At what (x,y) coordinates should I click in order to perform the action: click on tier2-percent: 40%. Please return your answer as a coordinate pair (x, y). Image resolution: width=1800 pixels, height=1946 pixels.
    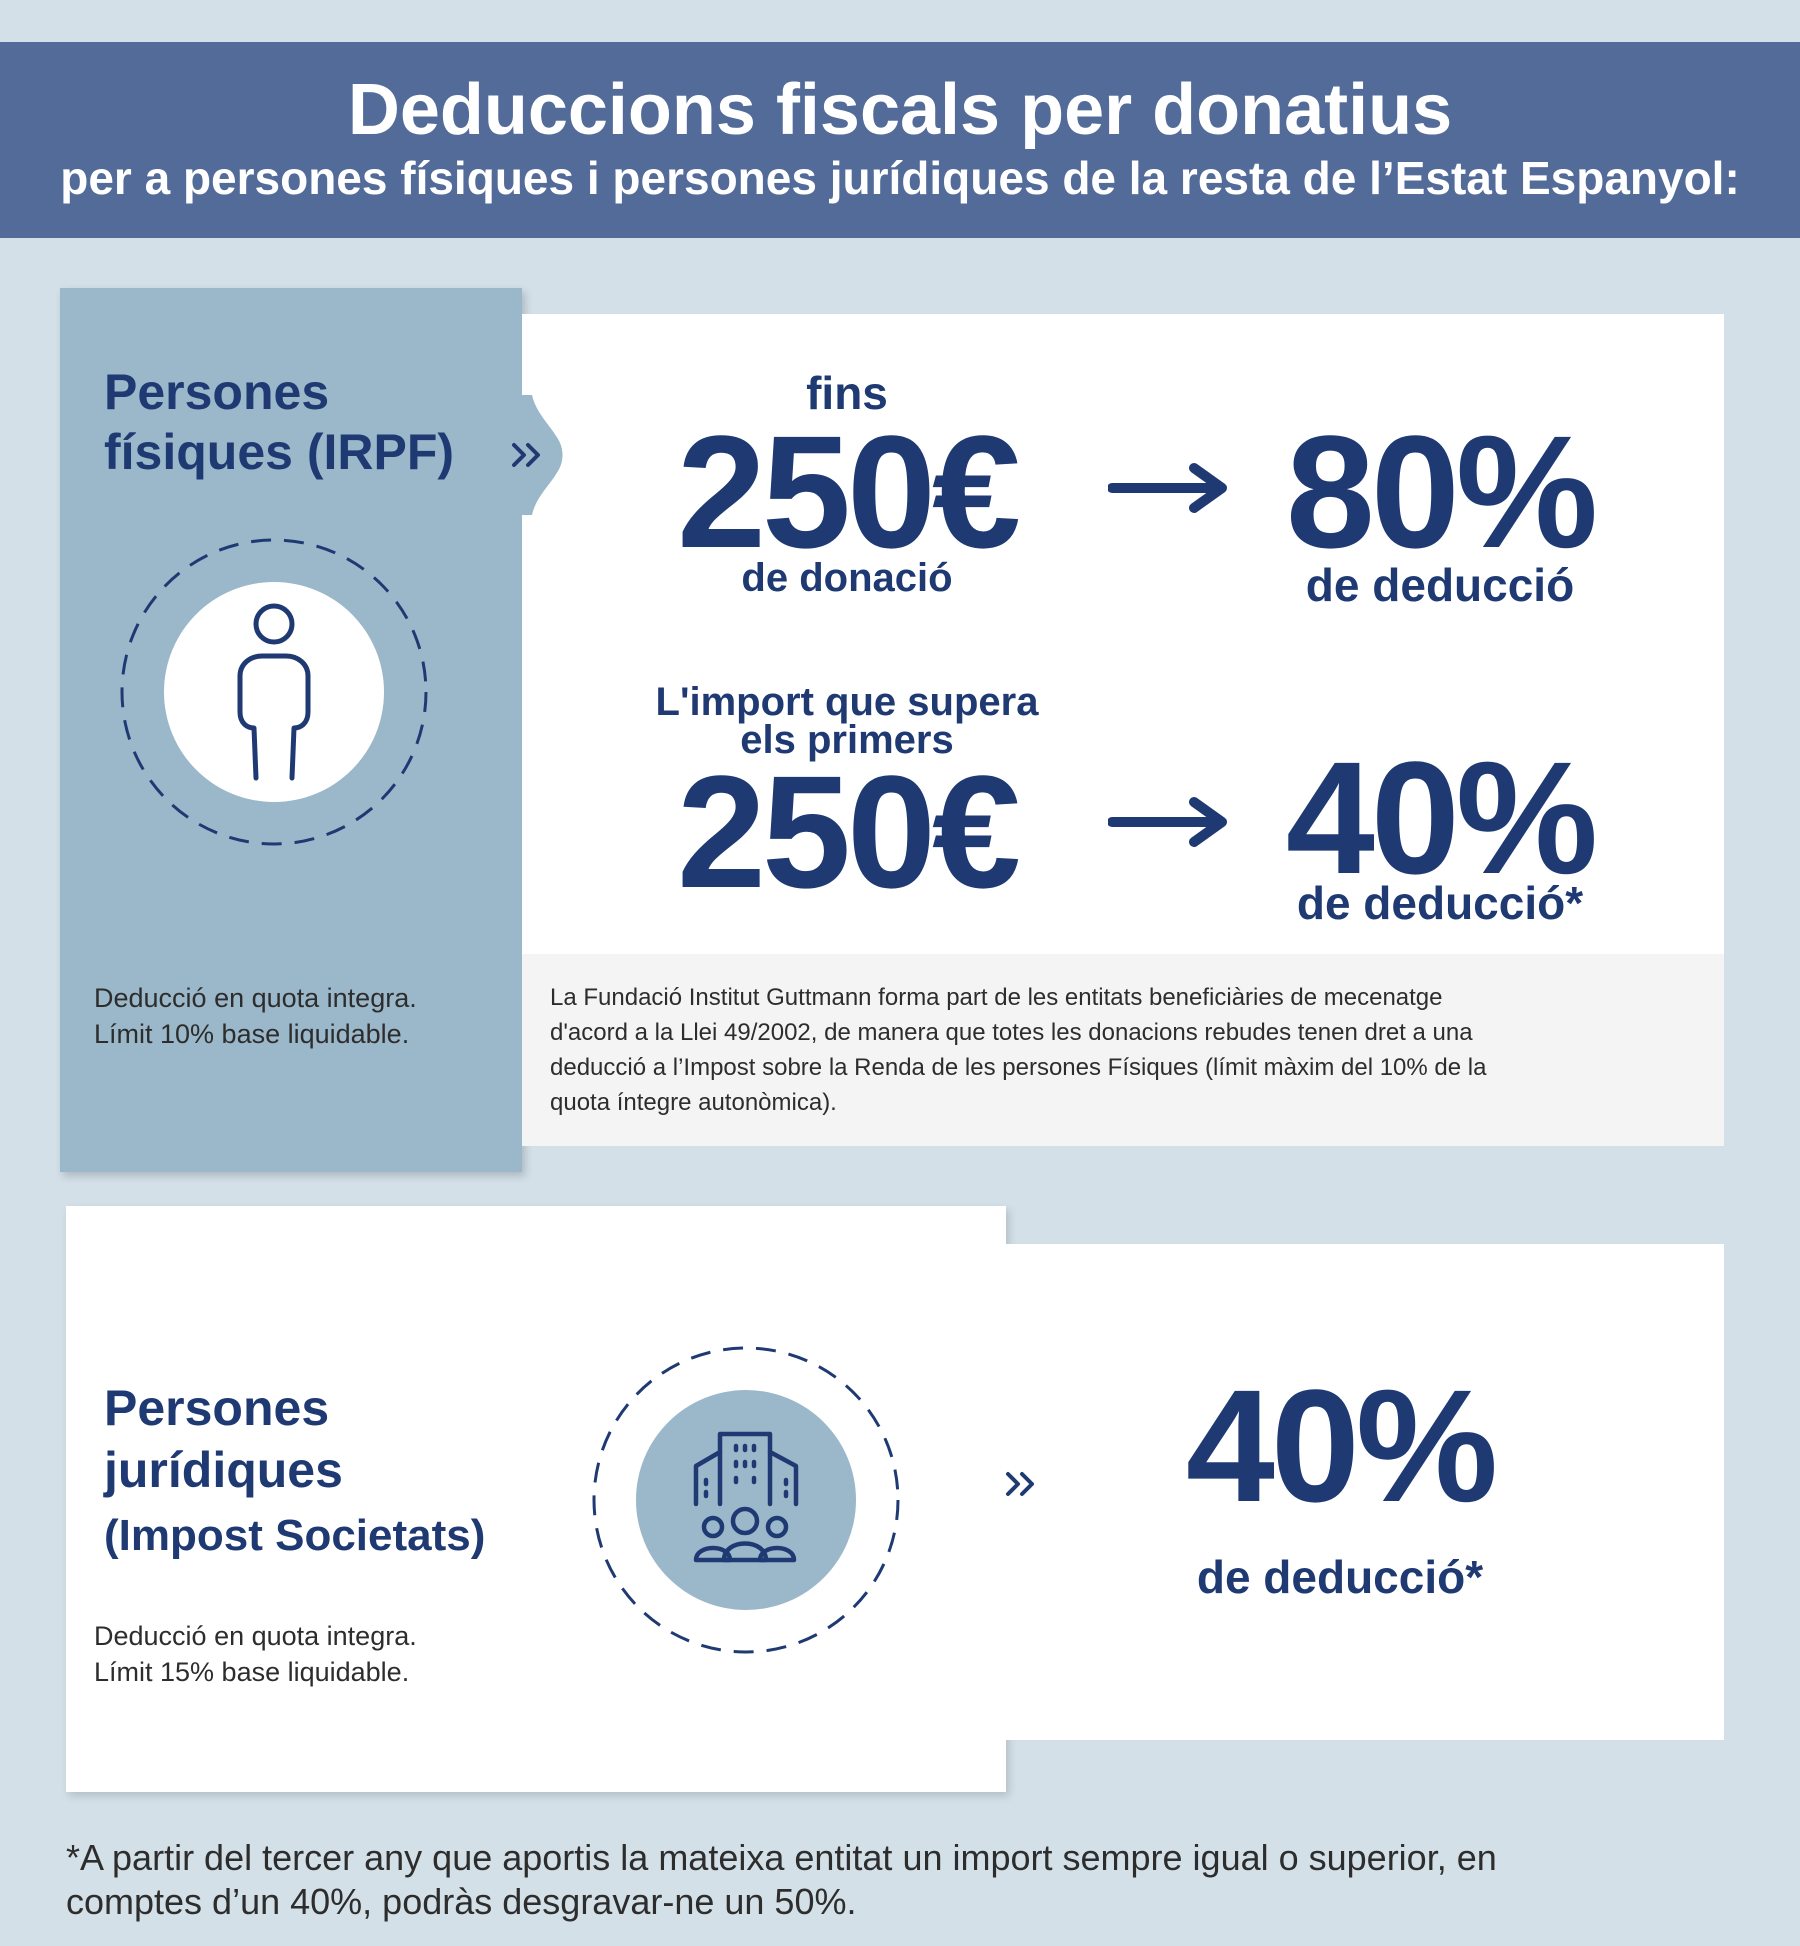
    Looking at the image, I should click on (1441, 817).